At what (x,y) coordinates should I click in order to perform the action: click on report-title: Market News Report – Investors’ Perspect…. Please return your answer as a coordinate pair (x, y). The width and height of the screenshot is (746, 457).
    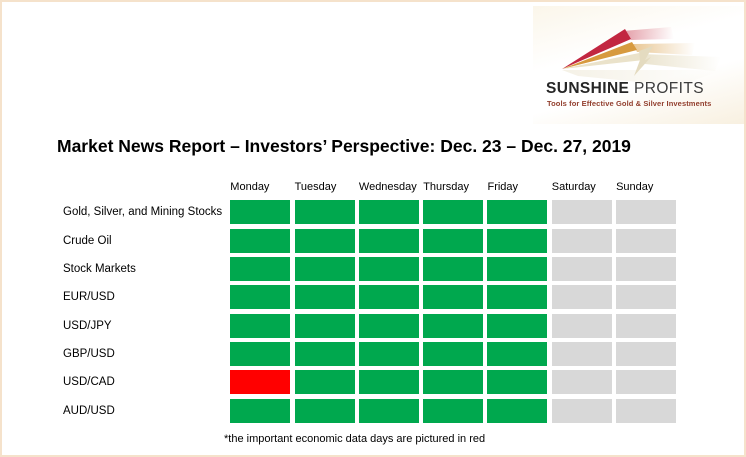
    Looking at the image, I should click on (344, 146).